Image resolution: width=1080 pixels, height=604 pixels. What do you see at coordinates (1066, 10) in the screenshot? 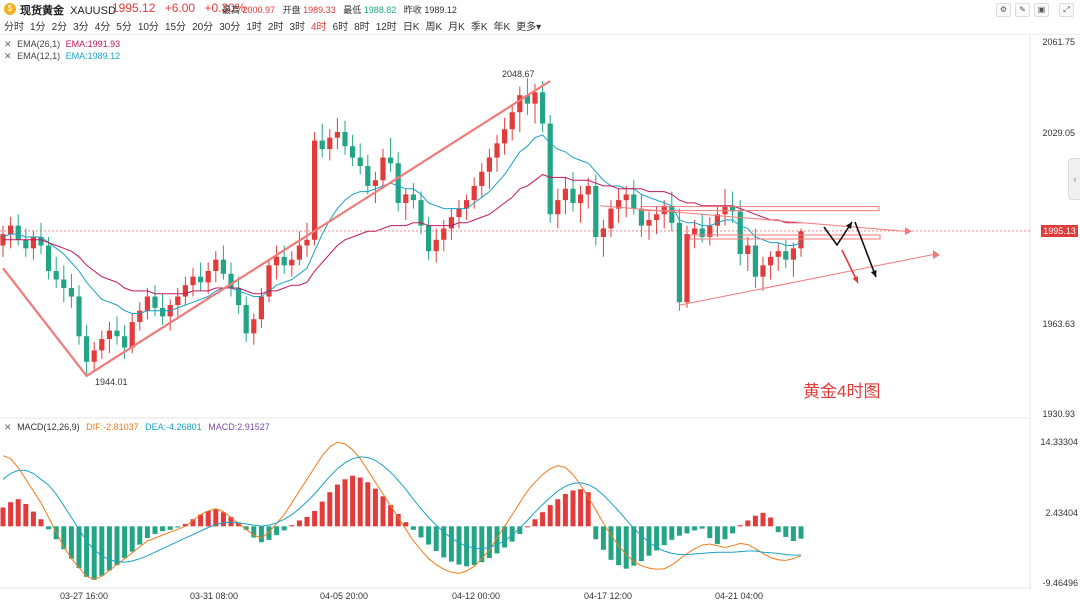
I see `fullscreen-icon: ⤢` at bounding box center [1066, 10].